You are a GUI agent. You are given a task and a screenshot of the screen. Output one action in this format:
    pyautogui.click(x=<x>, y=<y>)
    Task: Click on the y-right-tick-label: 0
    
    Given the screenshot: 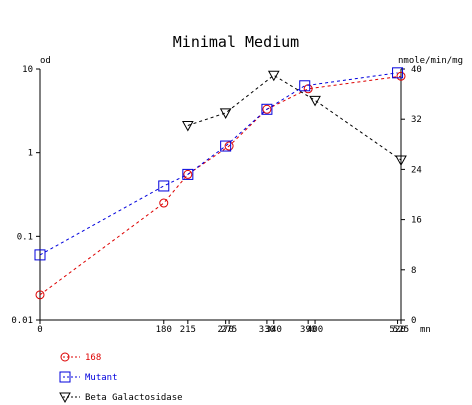 What is the action you would take?
    pyautogui.click(x=413, y=321)
    